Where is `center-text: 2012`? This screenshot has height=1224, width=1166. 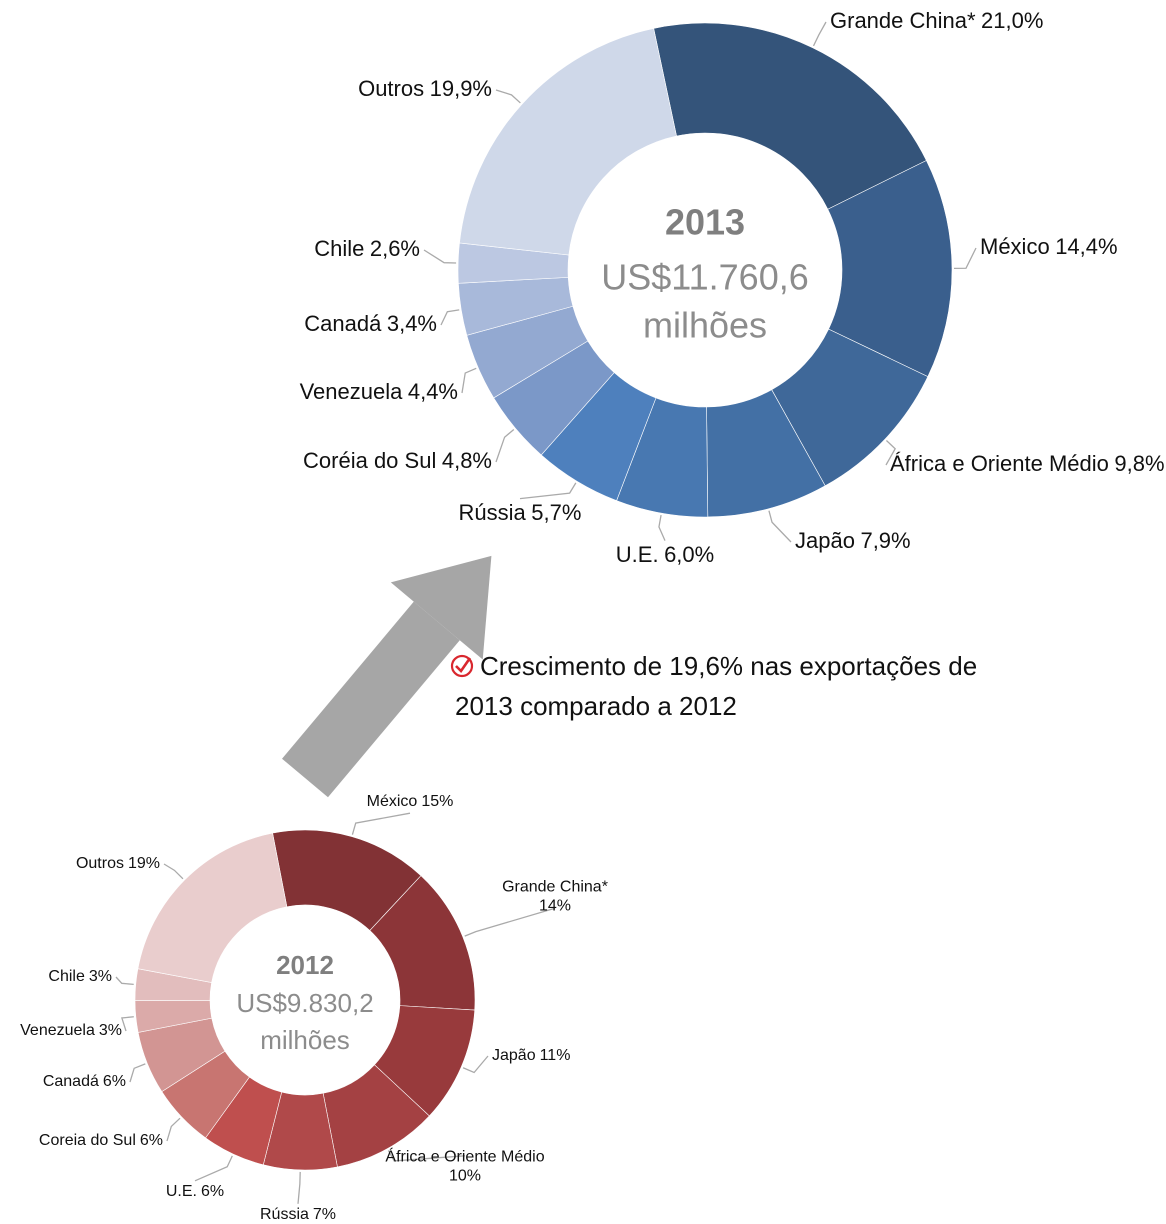
center-text: 2012 is located at coordinates (305, 965).